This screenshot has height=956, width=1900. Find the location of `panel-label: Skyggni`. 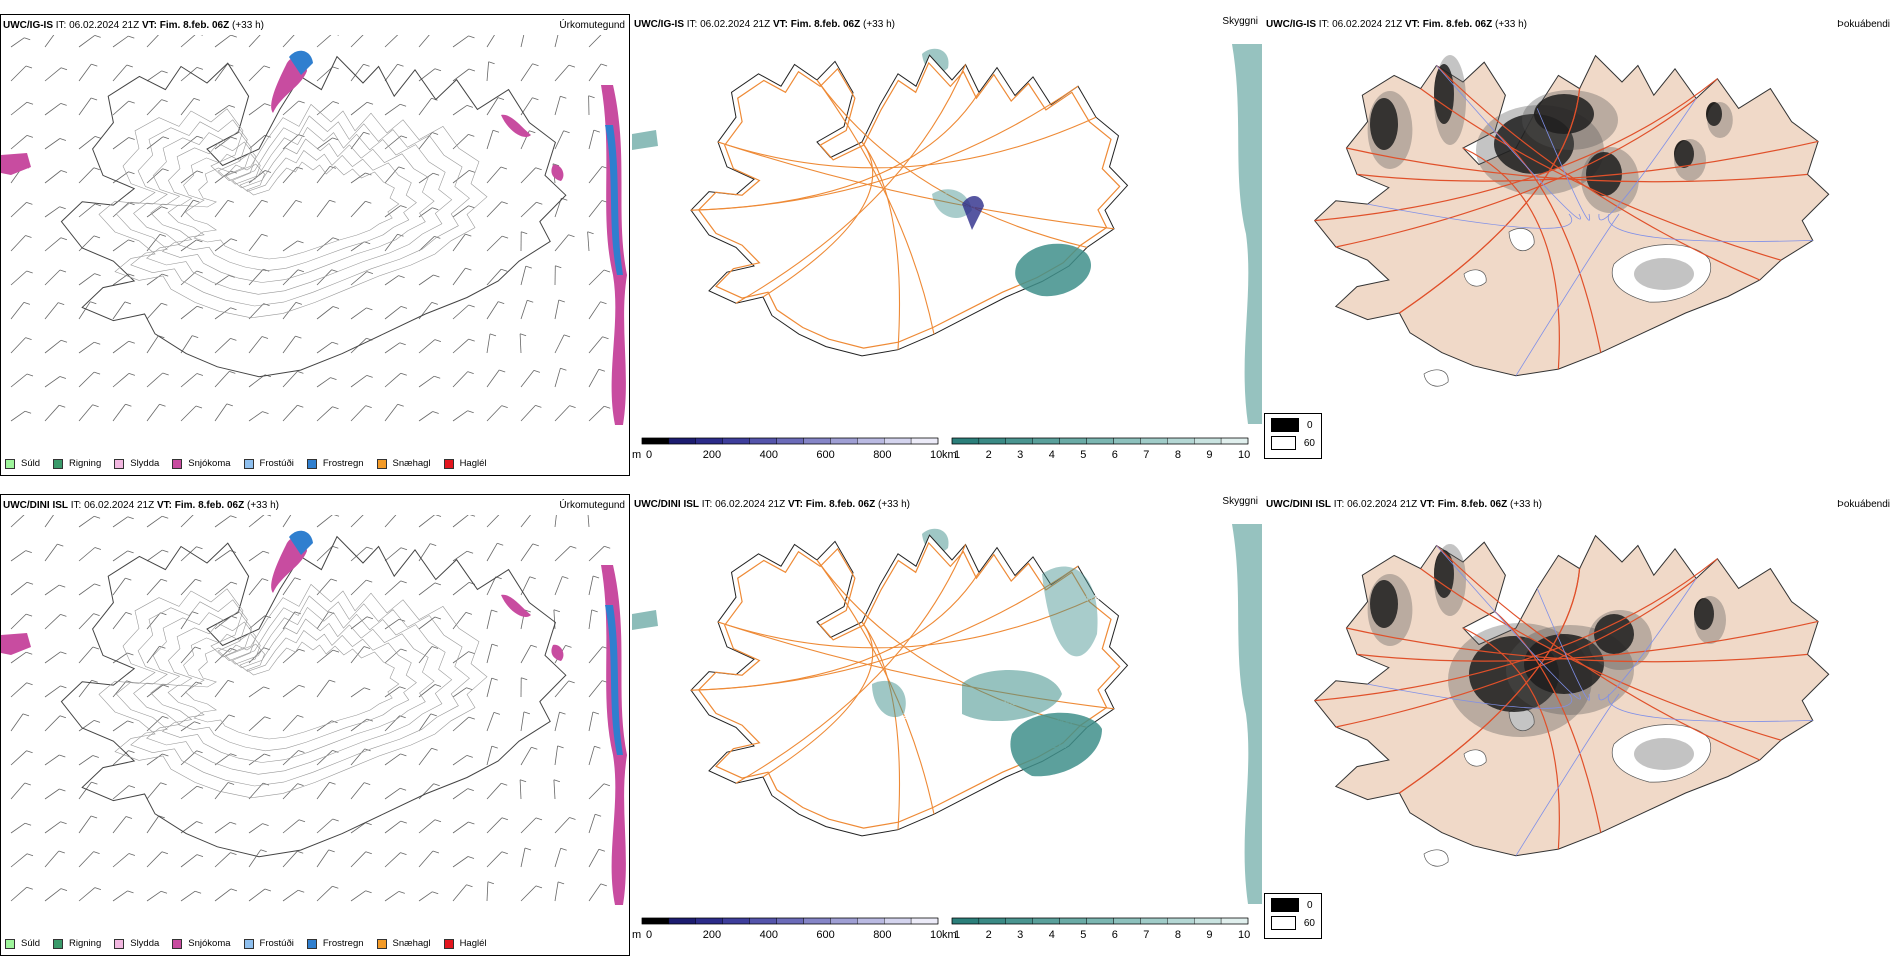

panel-label: Skyggni is located at coordinates (1240, 21).